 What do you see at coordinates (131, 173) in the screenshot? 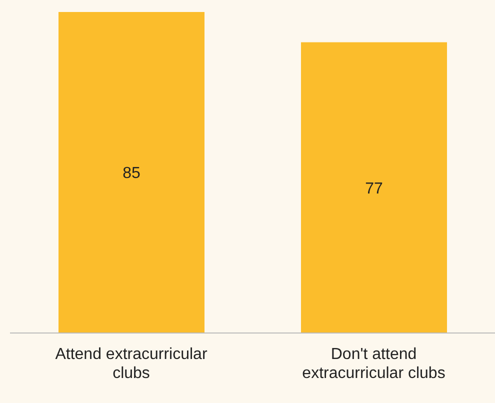
I see `data-label: 85` at bounding box center [131, 173].